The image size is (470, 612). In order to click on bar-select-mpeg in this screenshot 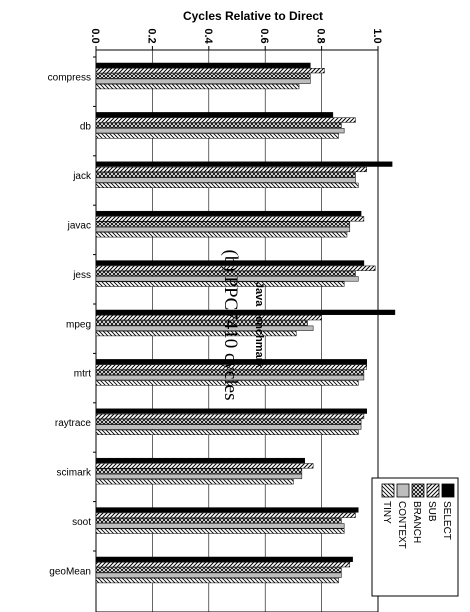, I will do `click(245, 312)`.